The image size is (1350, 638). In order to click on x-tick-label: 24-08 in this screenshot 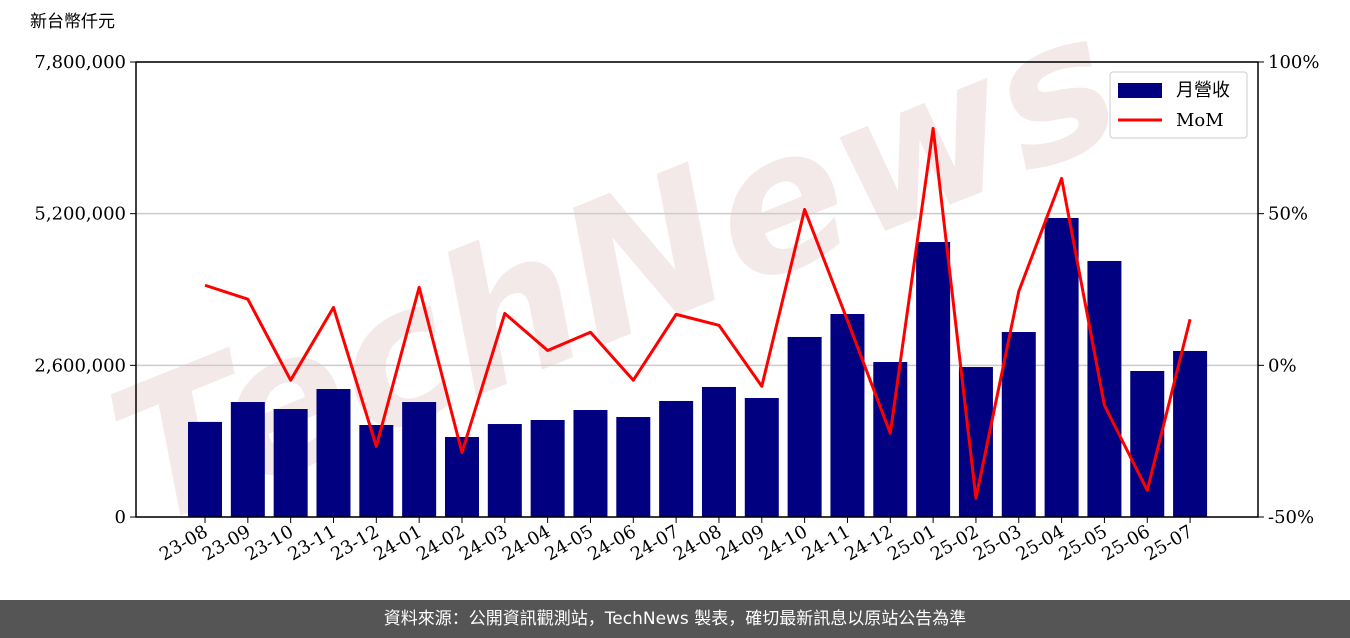, I will do `click(697, 543)`.